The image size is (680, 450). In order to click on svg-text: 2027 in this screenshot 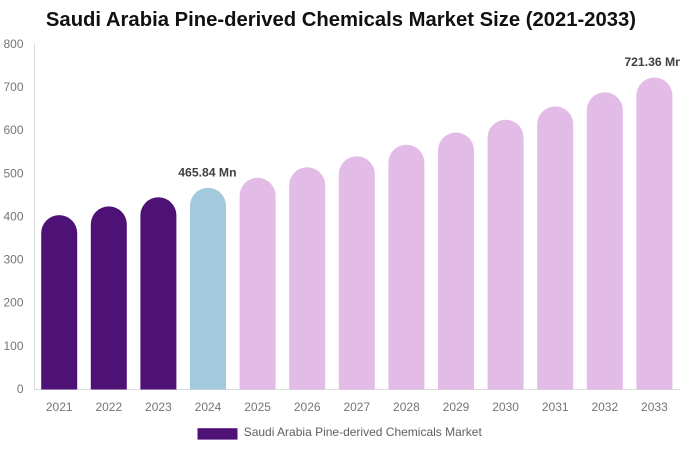, I will do `click(356, 407)`.